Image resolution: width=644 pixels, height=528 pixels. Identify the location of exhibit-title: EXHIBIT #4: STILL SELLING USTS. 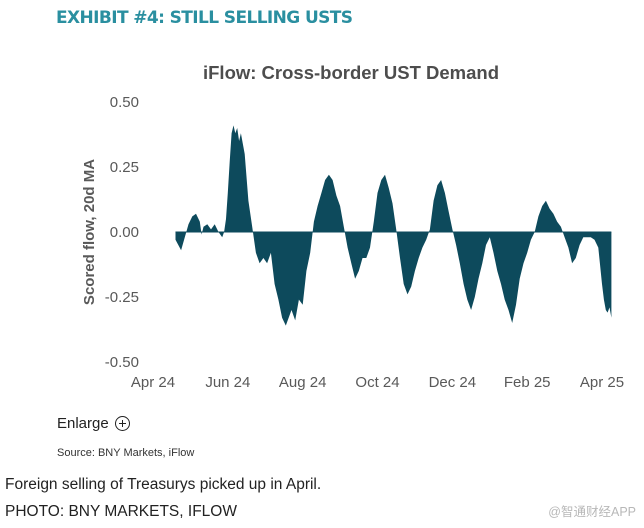
(204, 18).